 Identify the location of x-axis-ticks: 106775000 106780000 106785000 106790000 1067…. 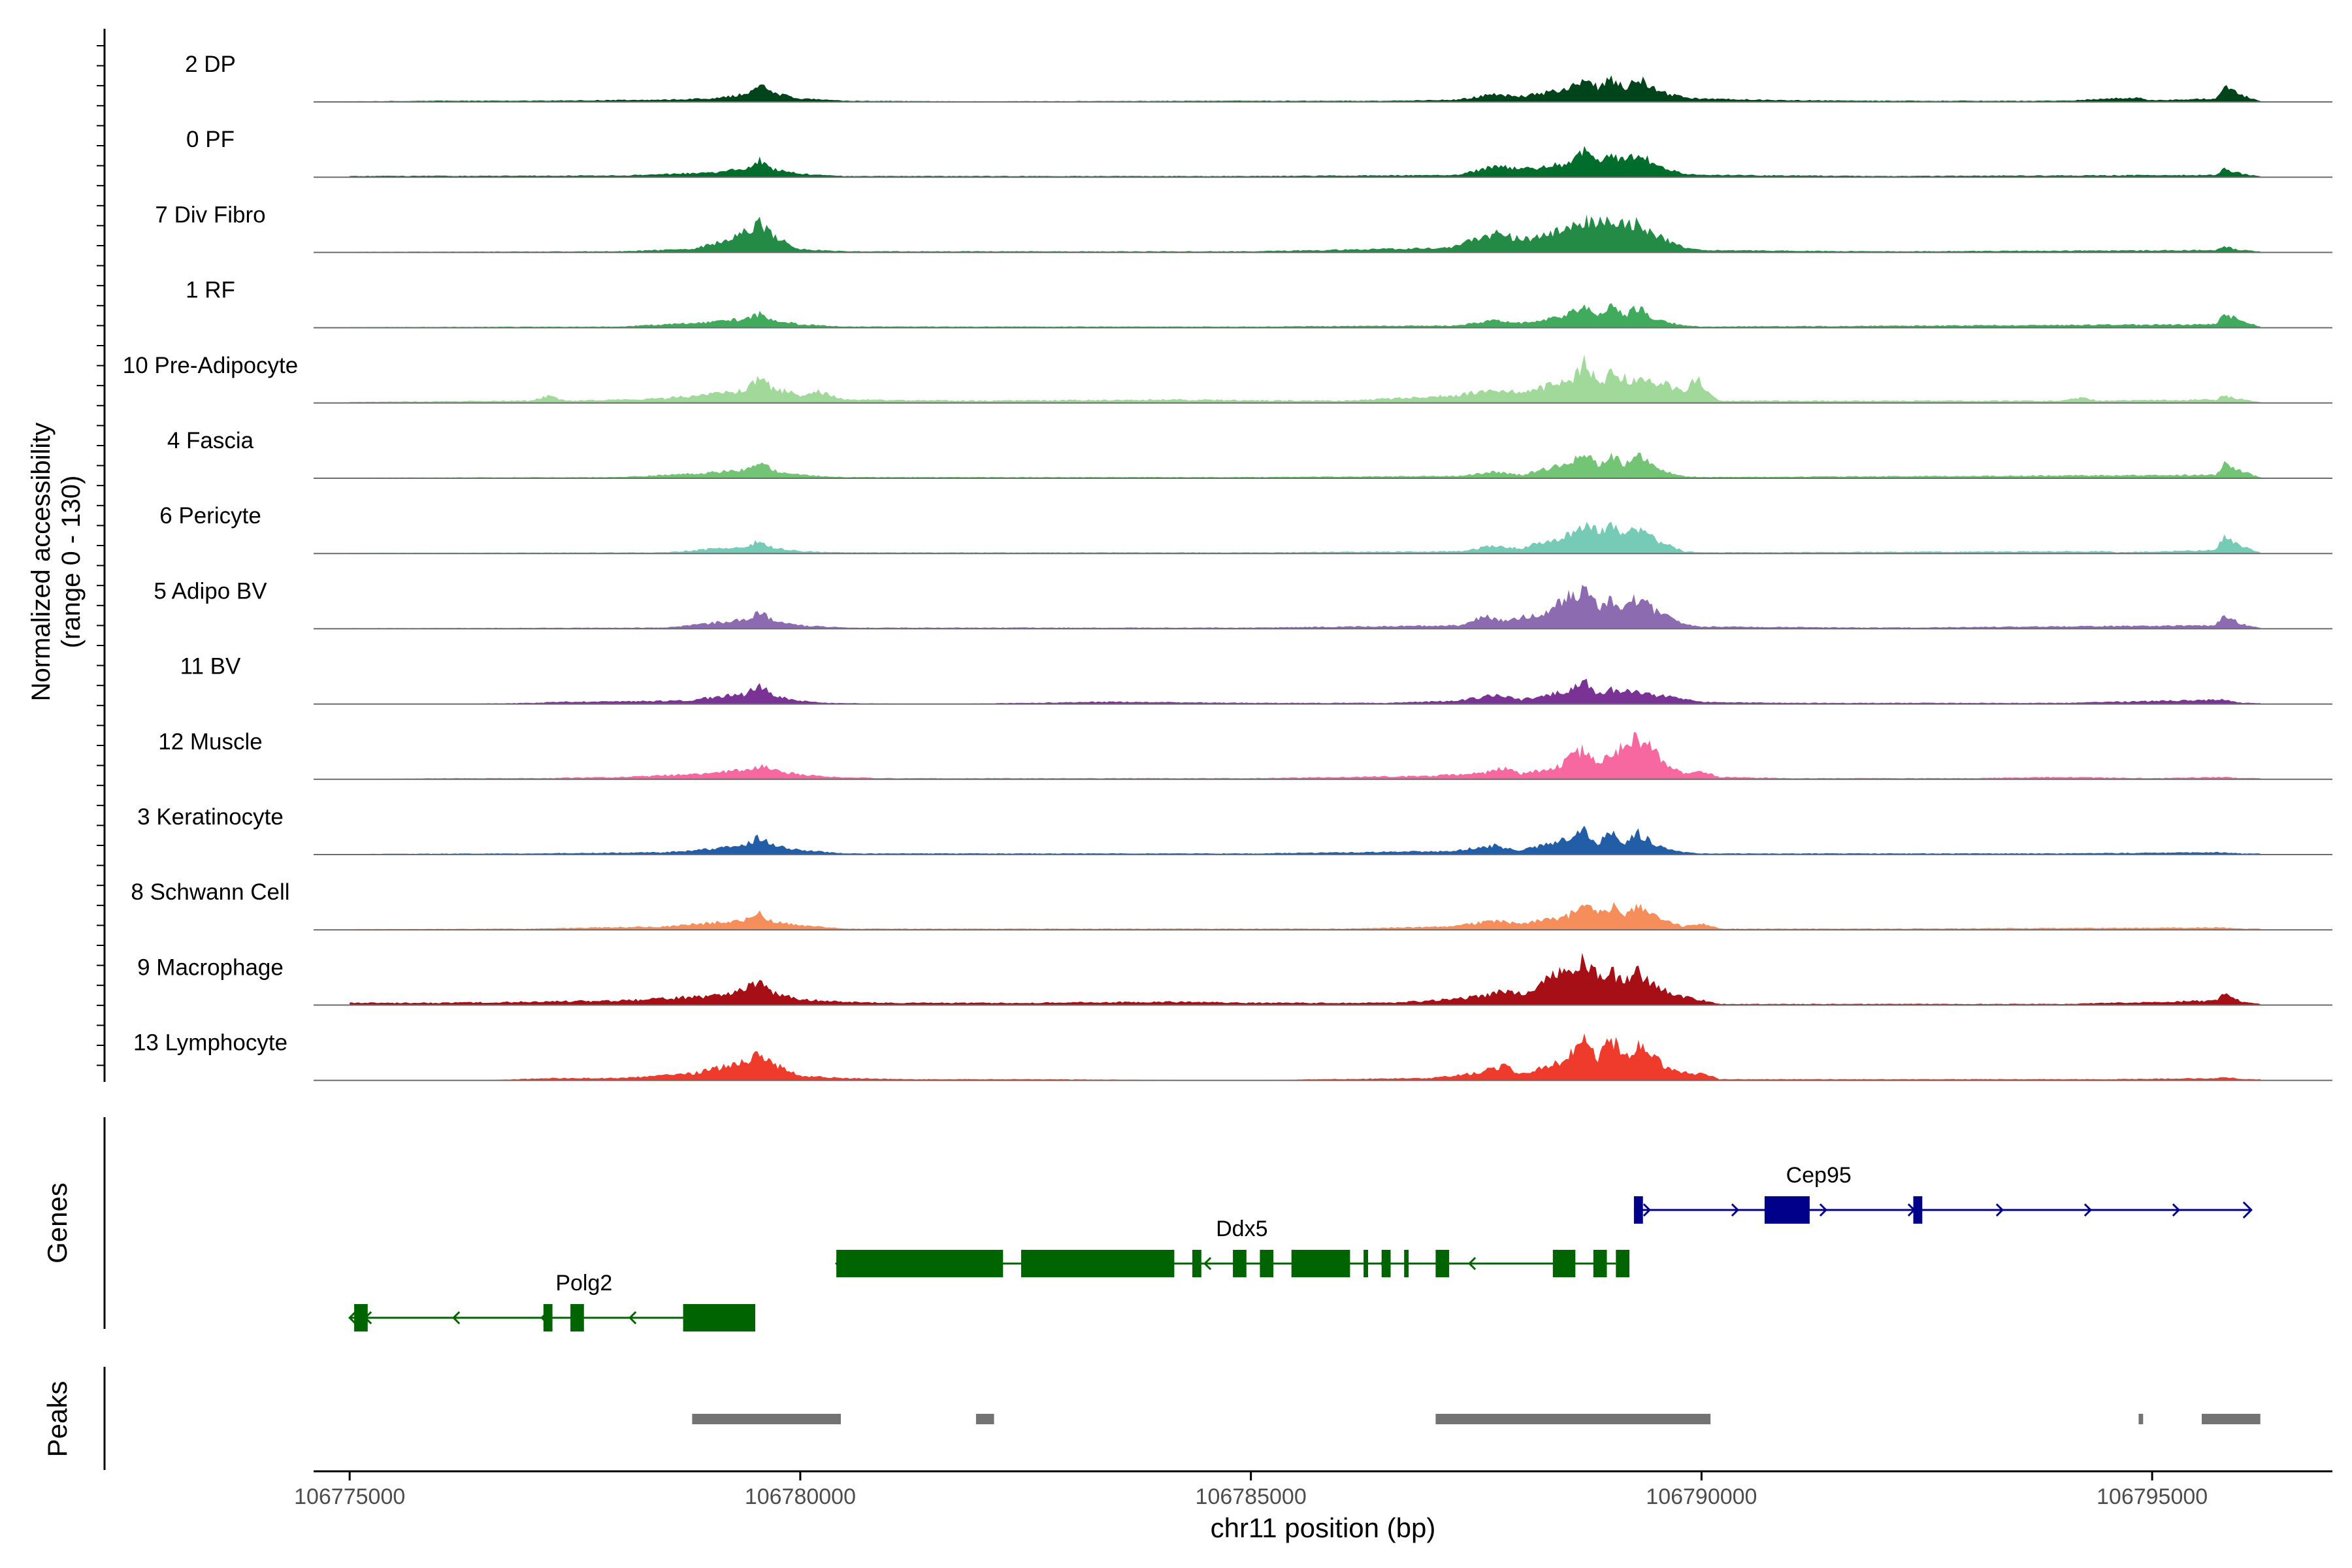
(1251, 1490).